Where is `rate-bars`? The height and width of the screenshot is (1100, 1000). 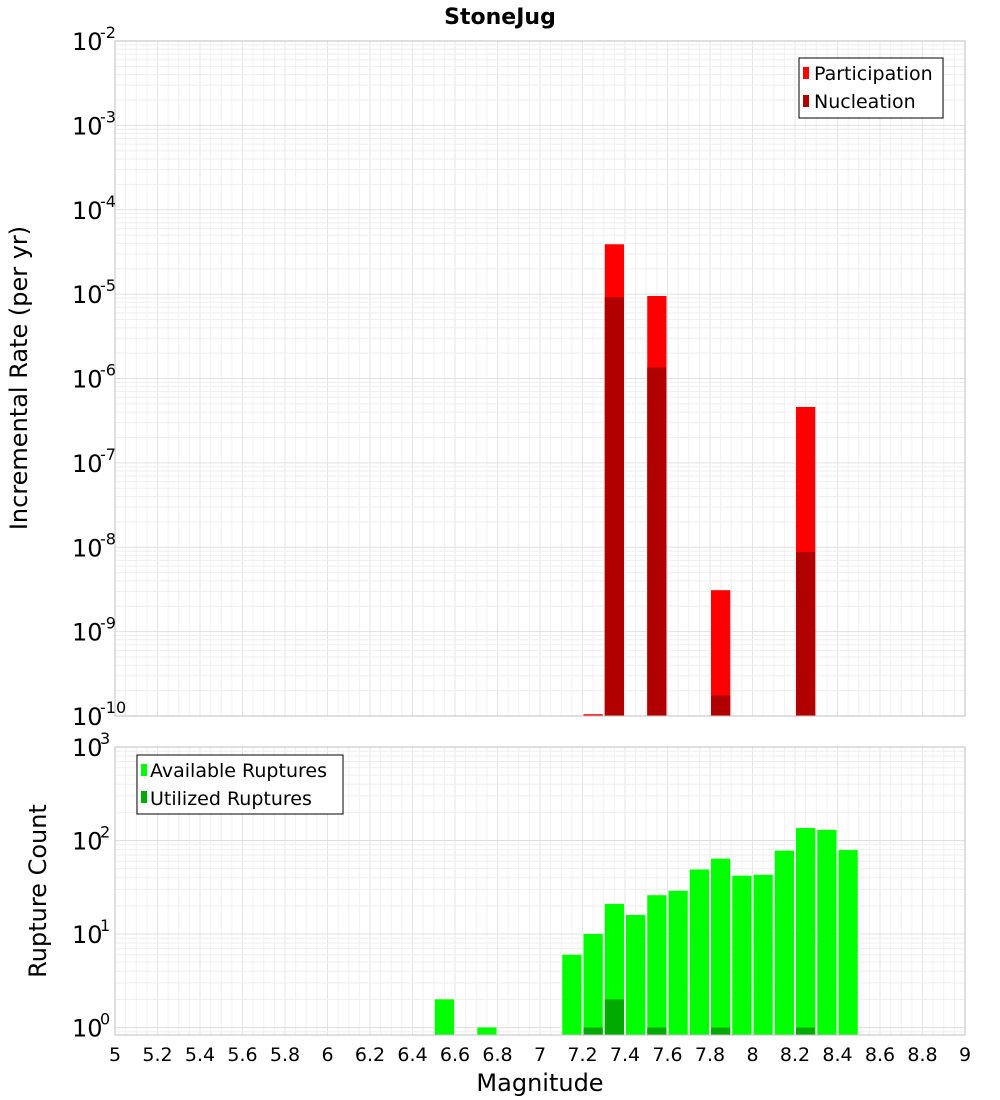
rate-bars is located at coordinates (699, 480).